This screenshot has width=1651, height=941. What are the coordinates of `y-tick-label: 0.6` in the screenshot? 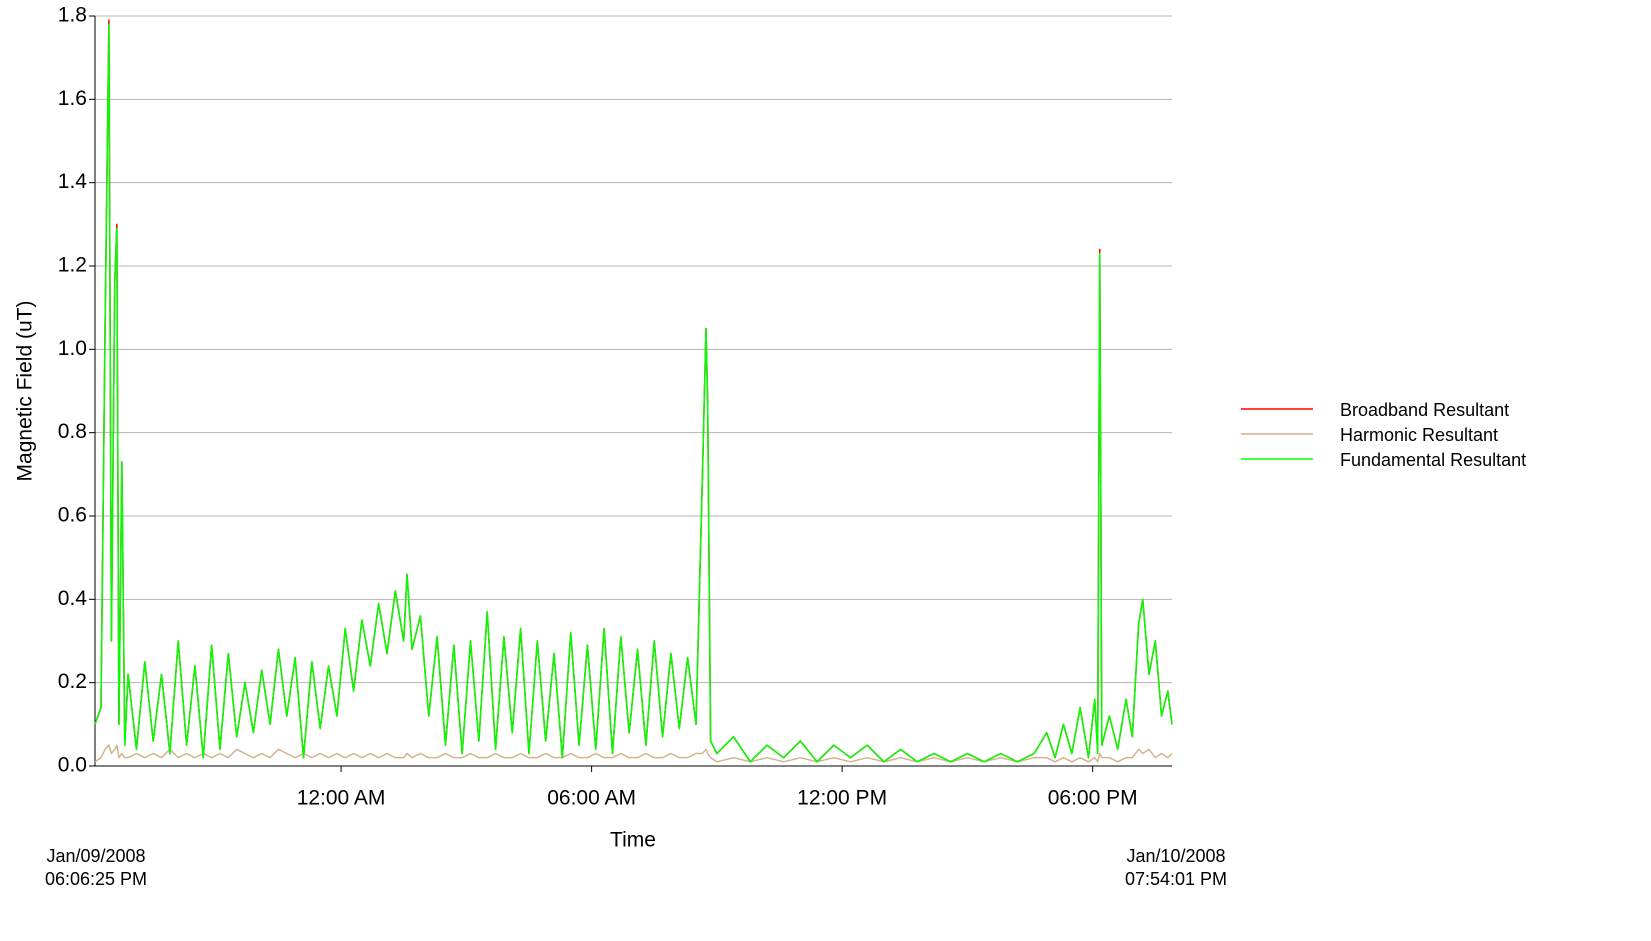 It's located at (72, 515).